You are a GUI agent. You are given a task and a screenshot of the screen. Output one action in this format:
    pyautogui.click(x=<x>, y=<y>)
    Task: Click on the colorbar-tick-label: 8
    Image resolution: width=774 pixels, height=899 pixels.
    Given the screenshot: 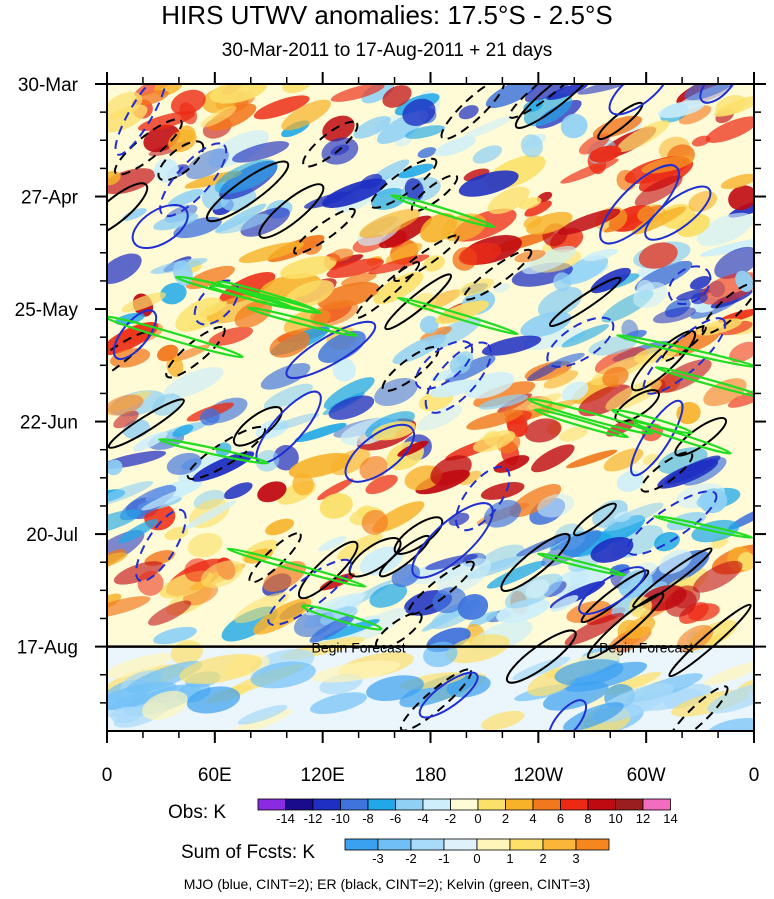 What is the action you would take?
    pyautogui.click(x=587, y=818)
    